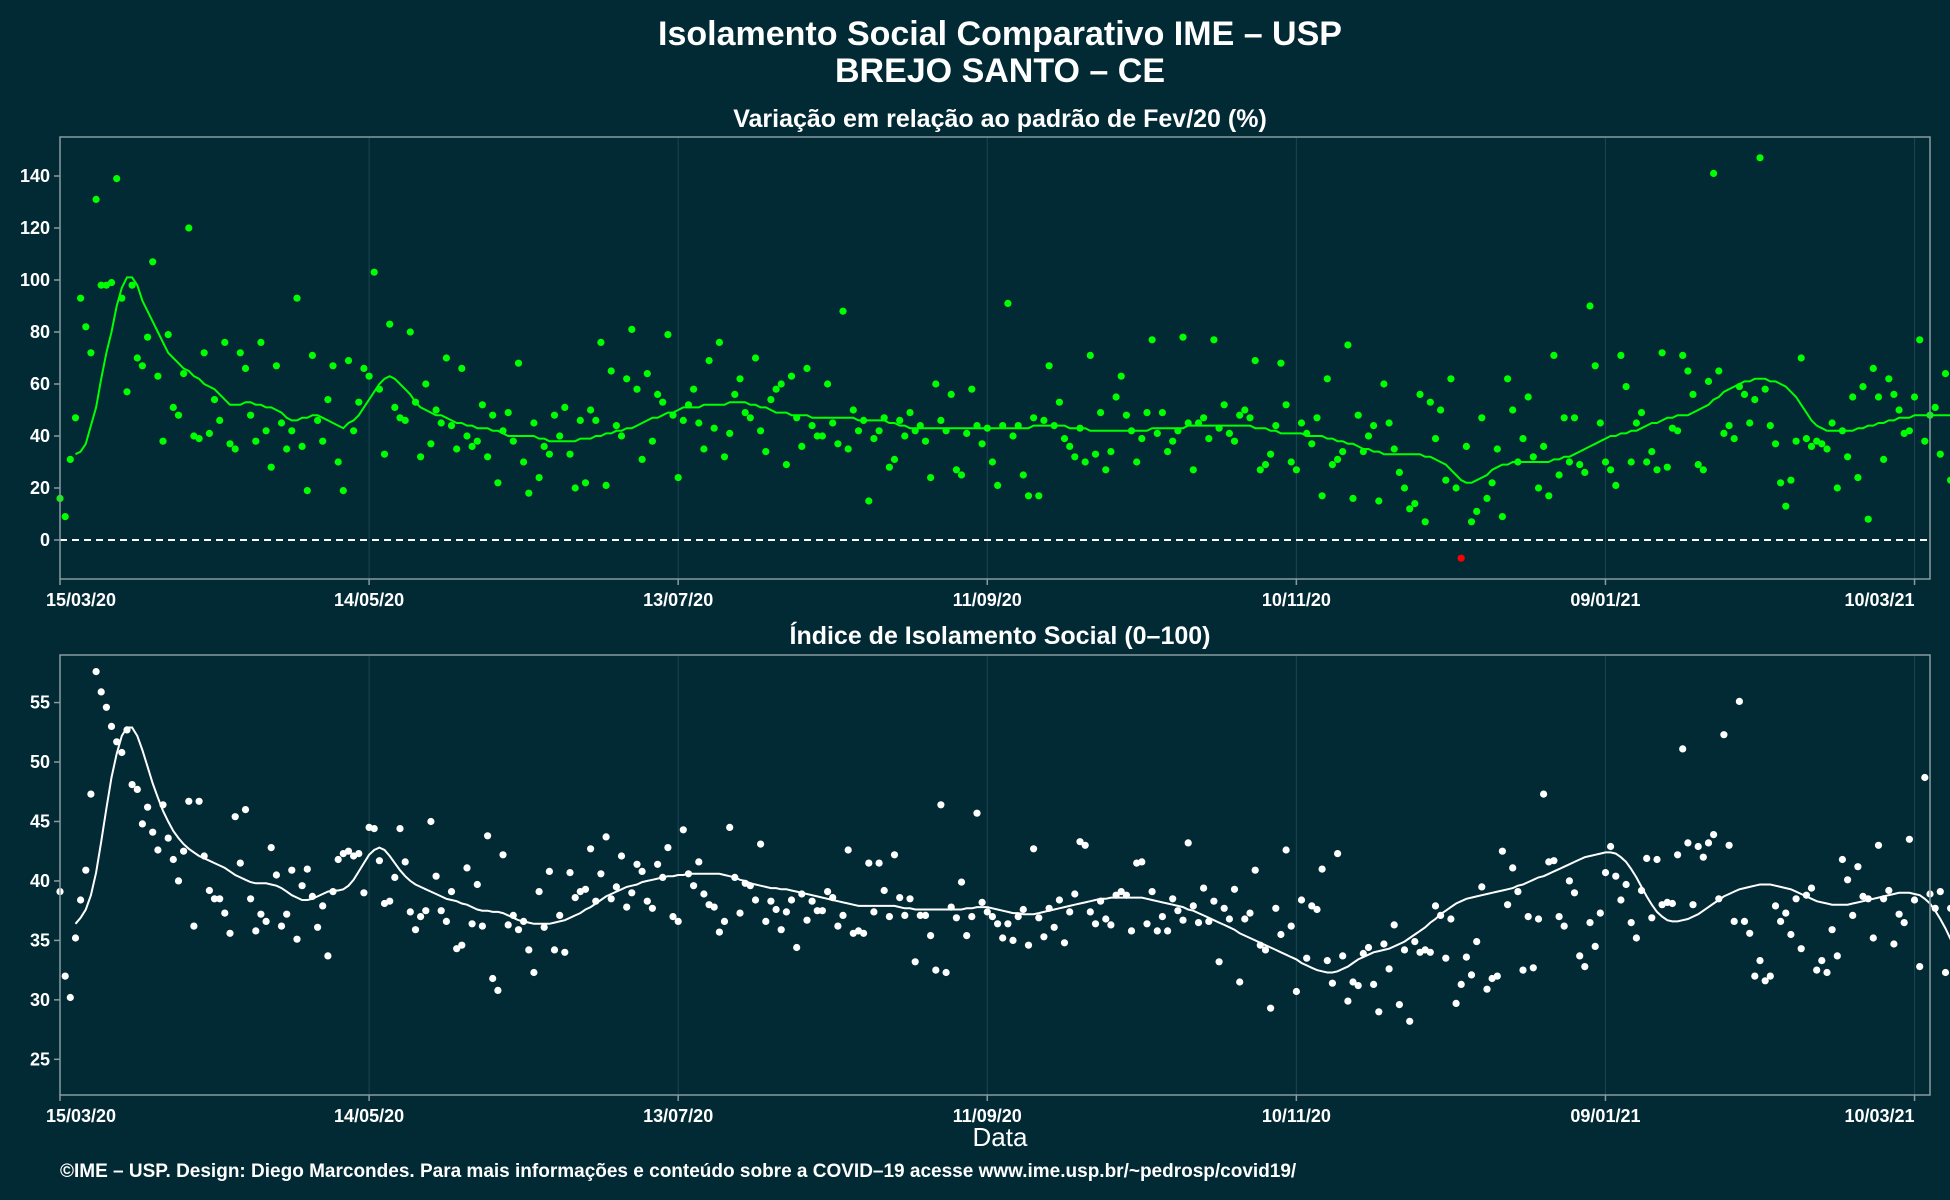  Describe the element at coordinates (369, 600) in the screenshot. I see `x-tick-label: 14/05/20` at that location.